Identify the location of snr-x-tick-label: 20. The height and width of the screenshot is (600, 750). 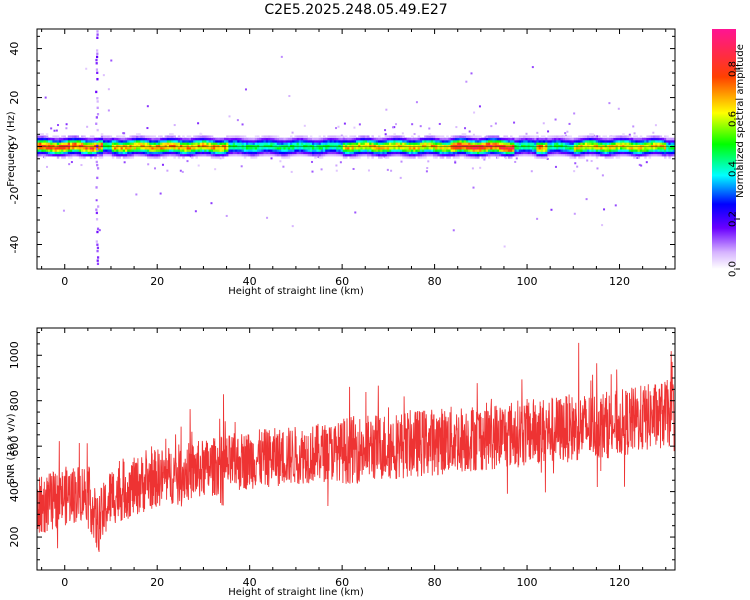
(157, 582).